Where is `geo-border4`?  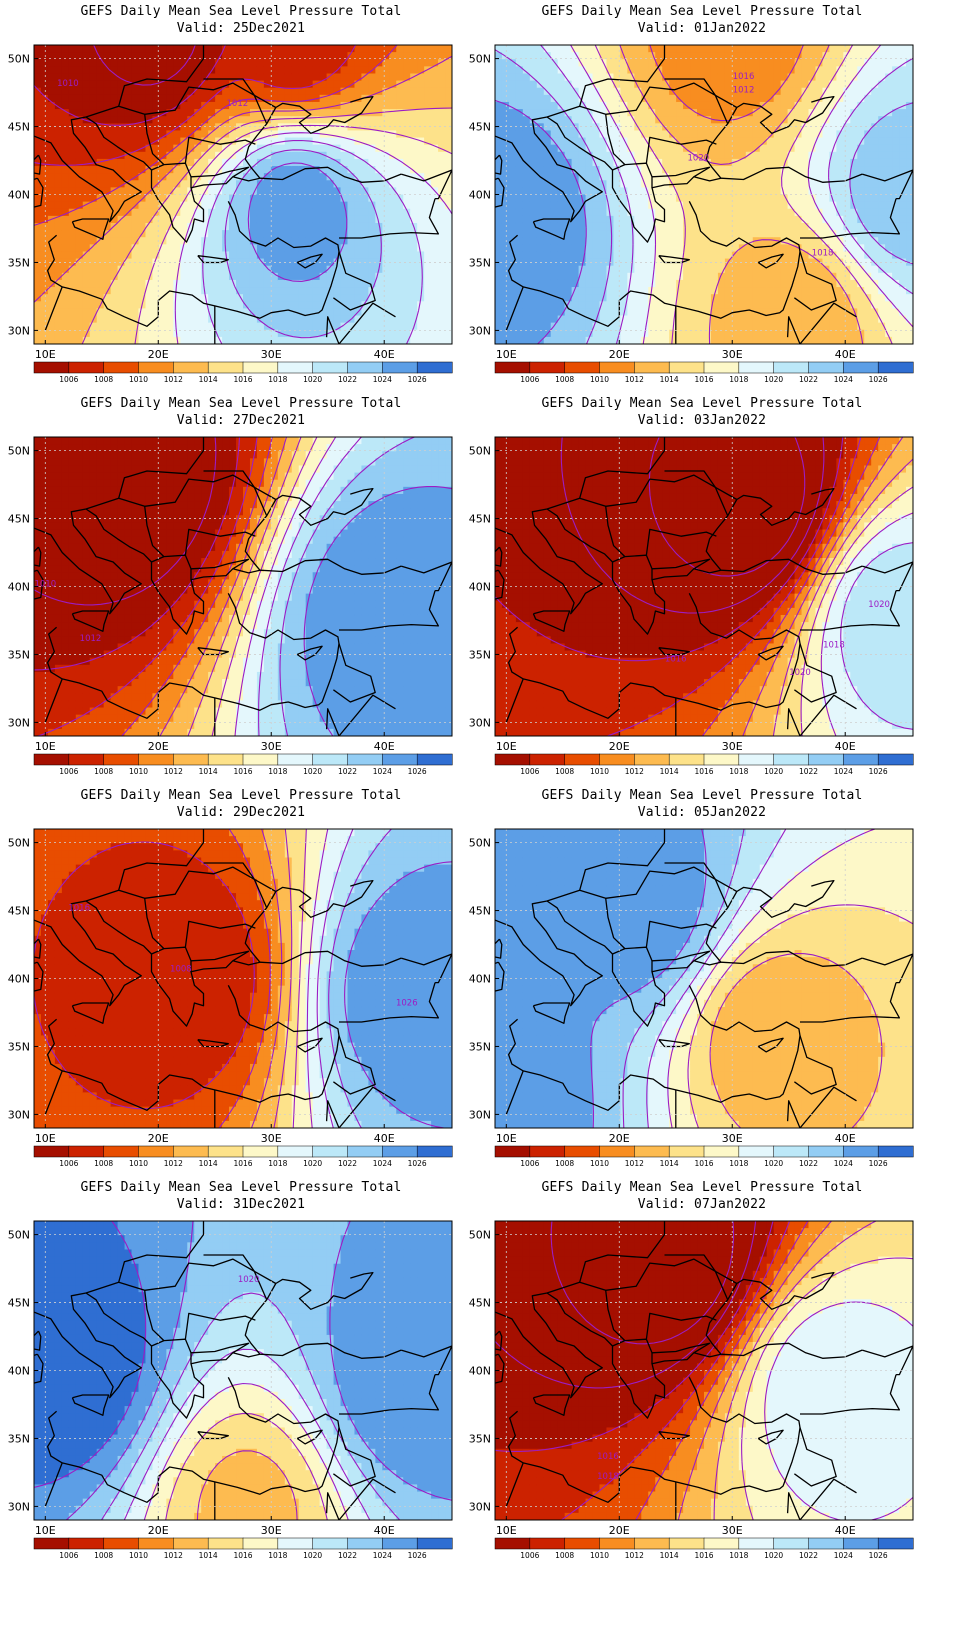
geo-border4 is located at coordinates (154, 1316).